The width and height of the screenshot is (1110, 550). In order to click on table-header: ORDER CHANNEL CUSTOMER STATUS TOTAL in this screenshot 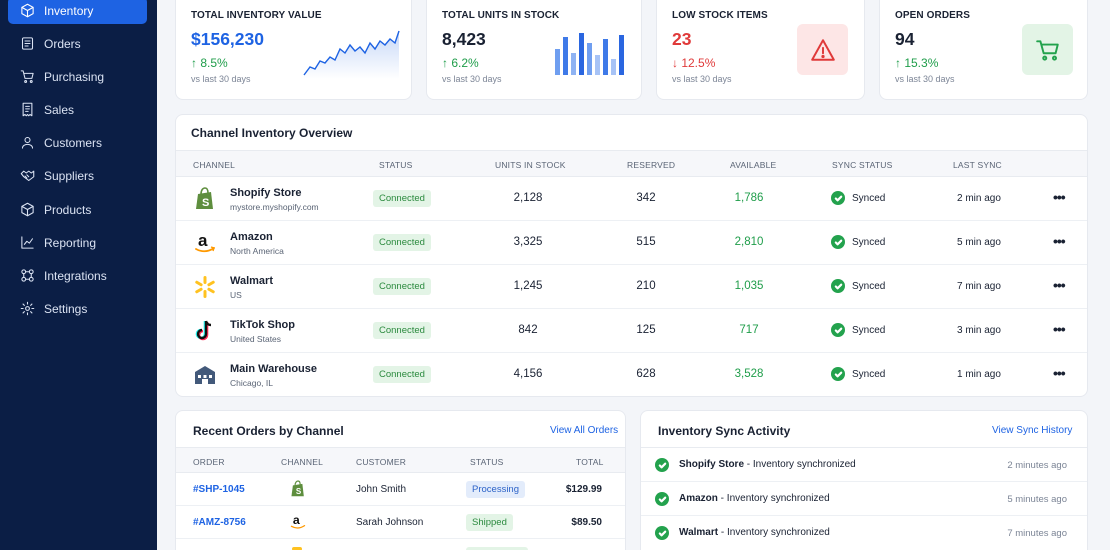, I will do `click(400, 460)`.